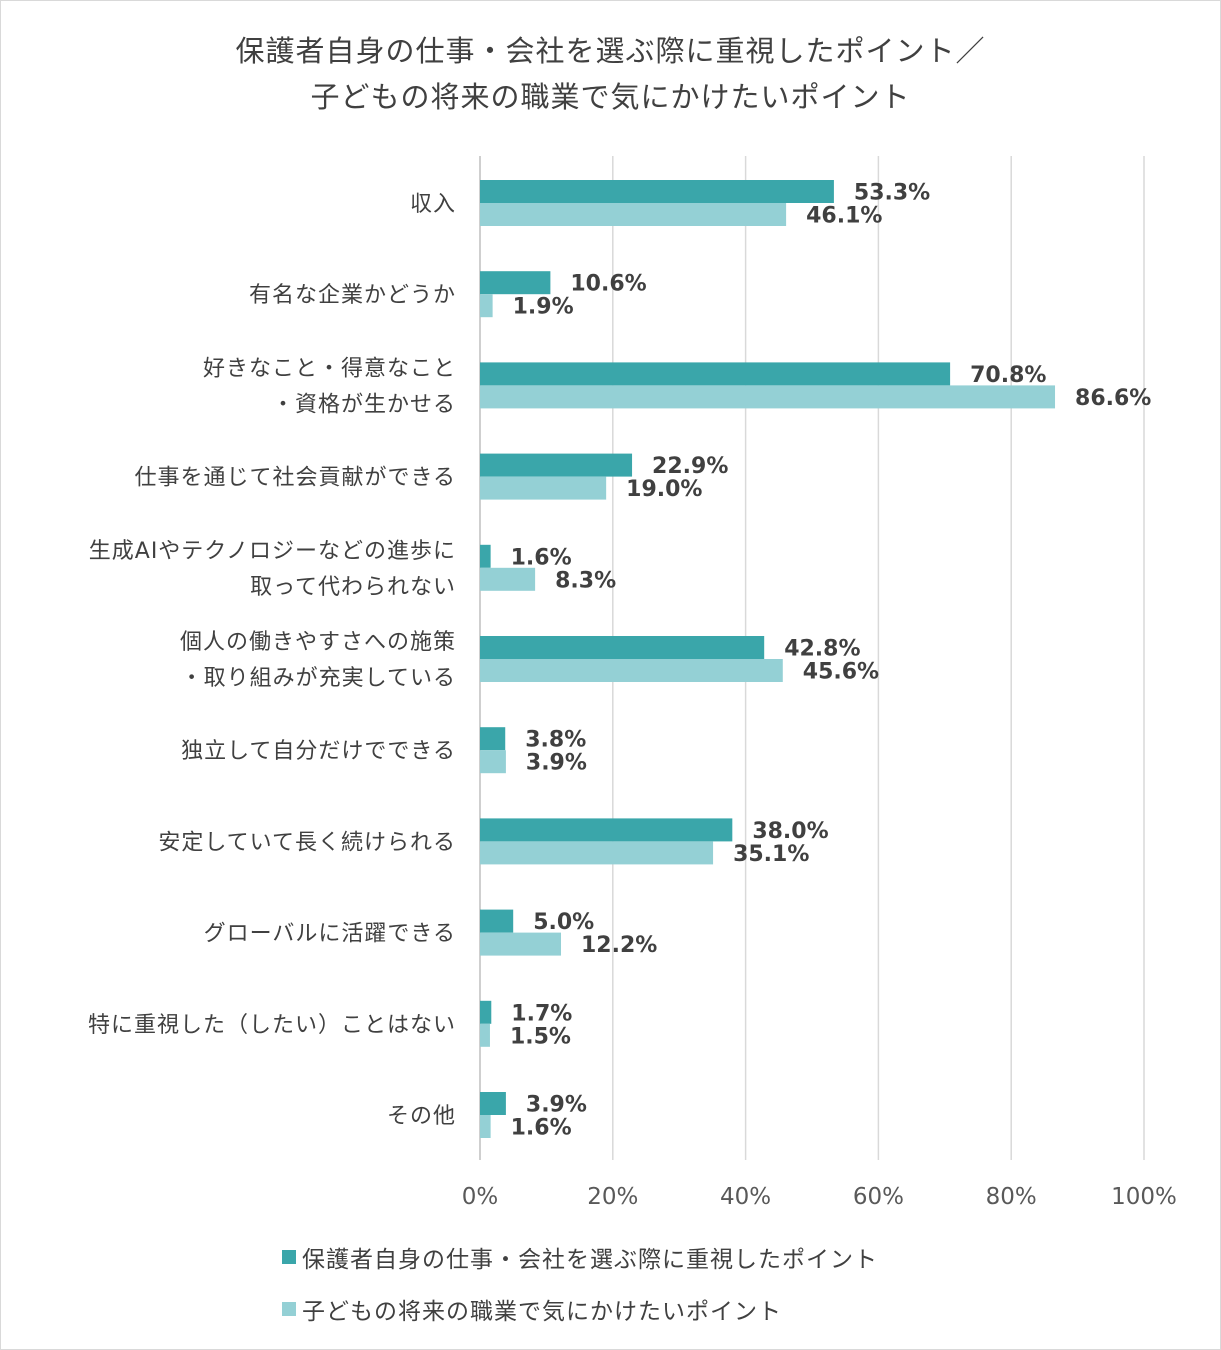 This screenshot has width=1221, height=1350. I want to click on data-label: 19.0%, so click(664, 489).